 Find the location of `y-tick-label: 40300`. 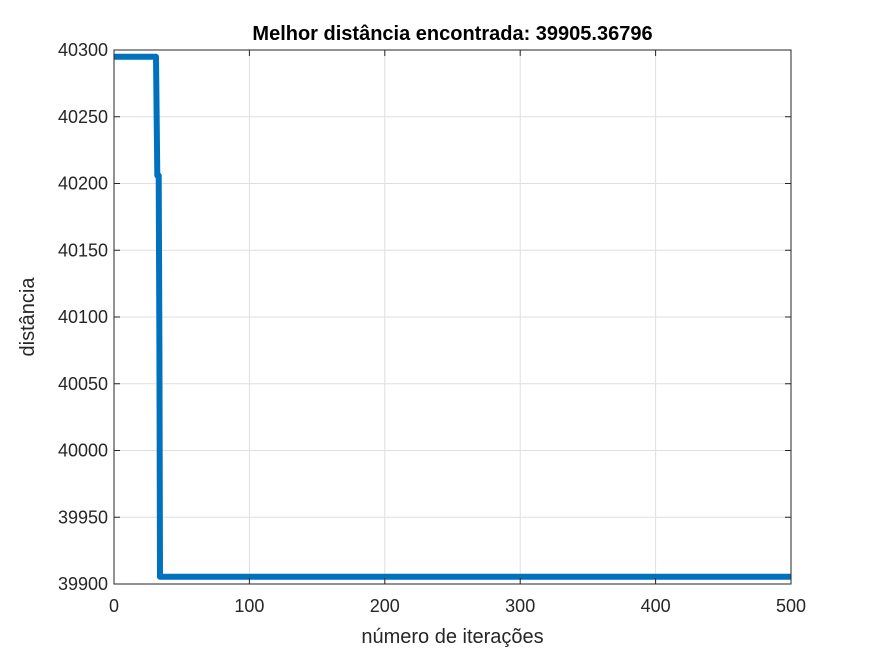

y-tick-label: 40300 is located at coordinates (83, 50).